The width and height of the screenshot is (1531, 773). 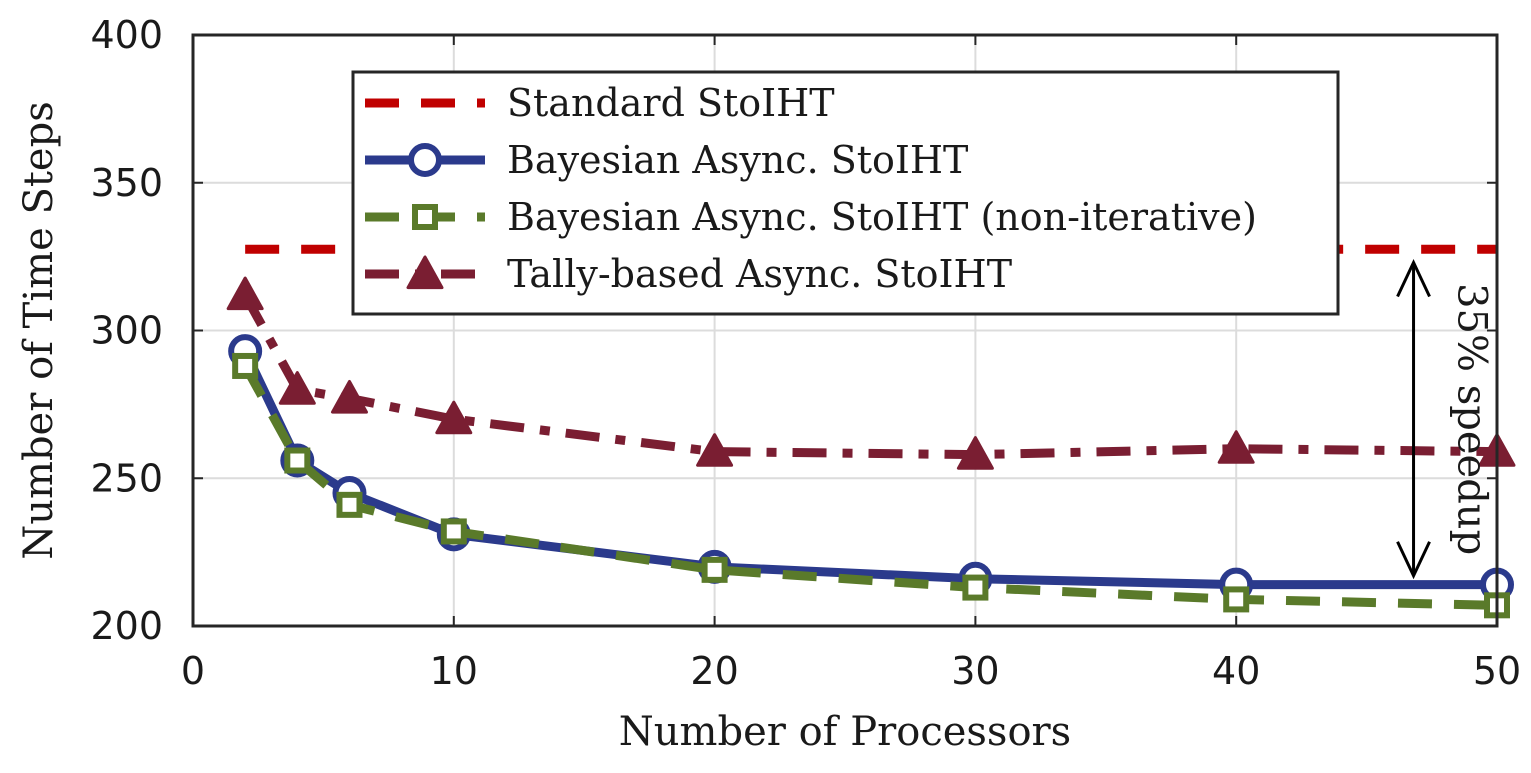 What do you see at coordinates (1445, 419) in the screenshot?
I see `speedup-annotation: 35% speedup` at bounding box center [1445, 419].